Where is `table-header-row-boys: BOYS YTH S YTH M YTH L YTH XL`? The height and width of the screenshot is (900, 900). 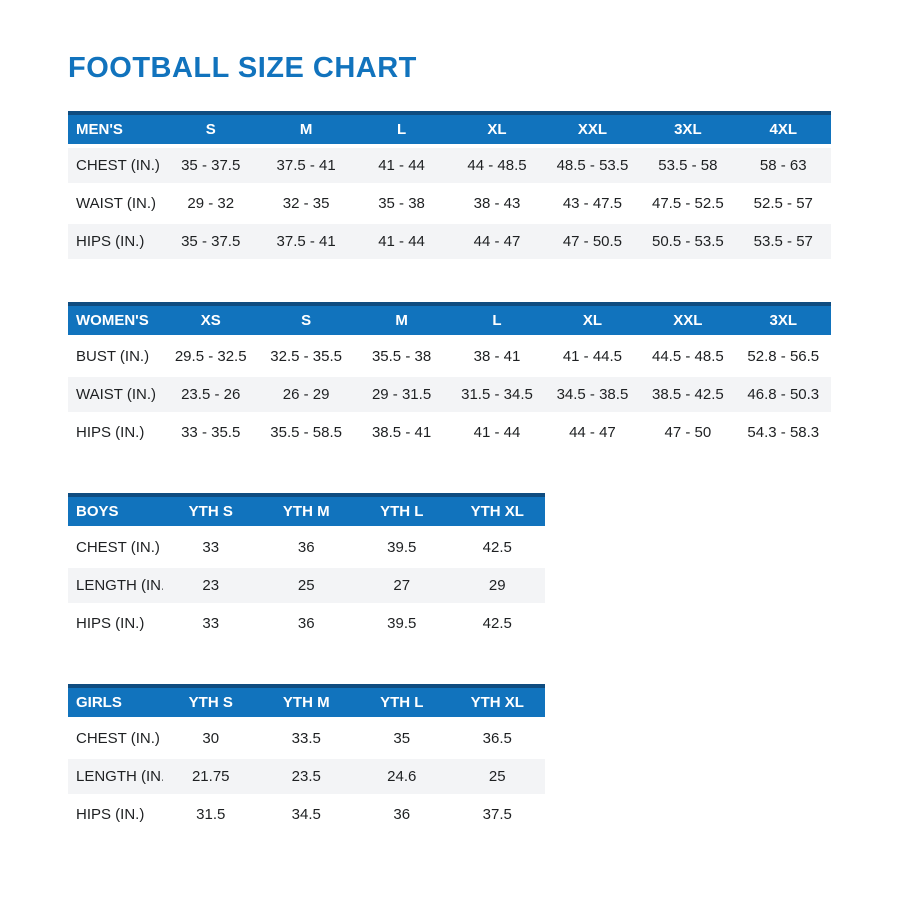 table-header-row-boys: BOYS YTH S YTH M YTH L YTH XL is located at coordinates (306, 509).